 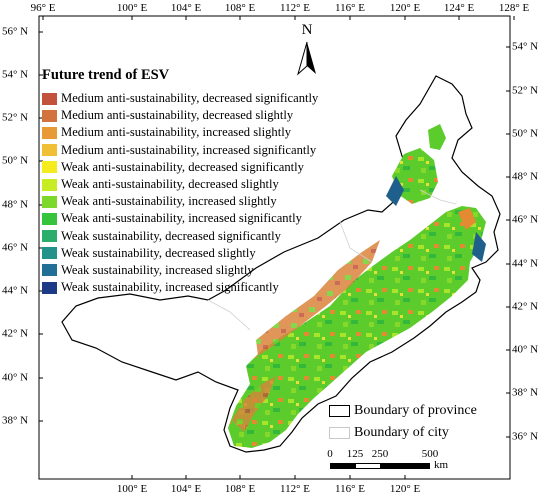 I want to click on lon-label-top-4: 112° E, so click(x=295, y=8).